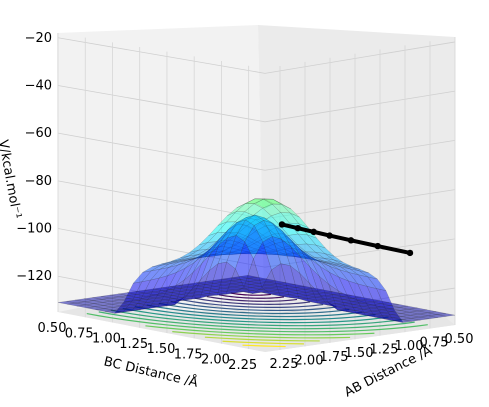 The image size is (489, 407). What do you see at coordinates (188, 354) in the screenshot?
I see `y-tick-label: 1.75` at bounding box center [188, 354].